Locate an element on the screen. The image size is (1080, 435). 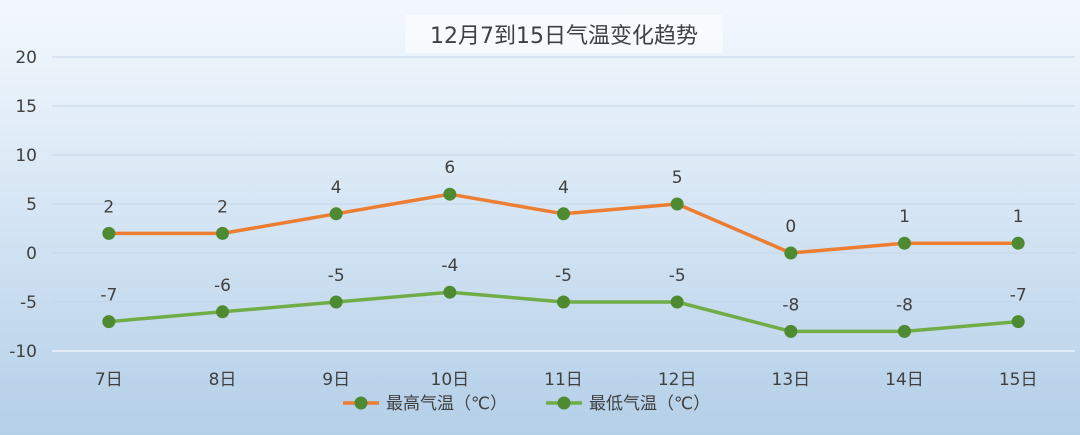
data-label: 0 is located at coordinates (790, 227).